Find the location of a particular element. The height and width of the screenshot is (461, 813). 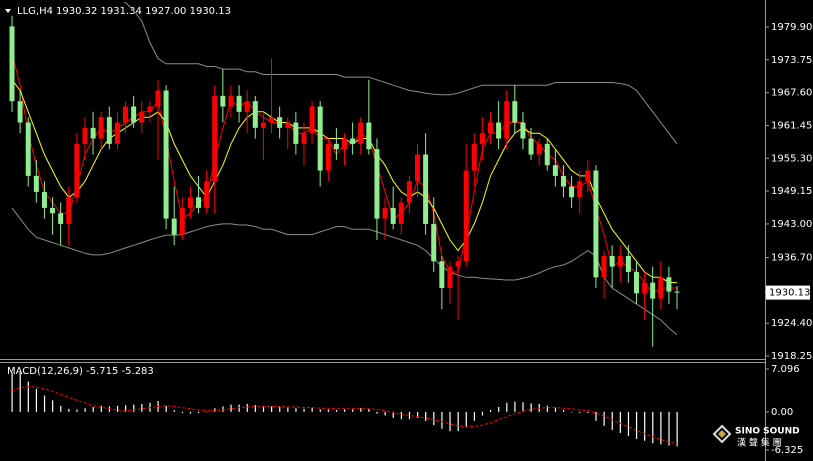

y-tick-label: 1949.15 is located at coordinates (791, 191).